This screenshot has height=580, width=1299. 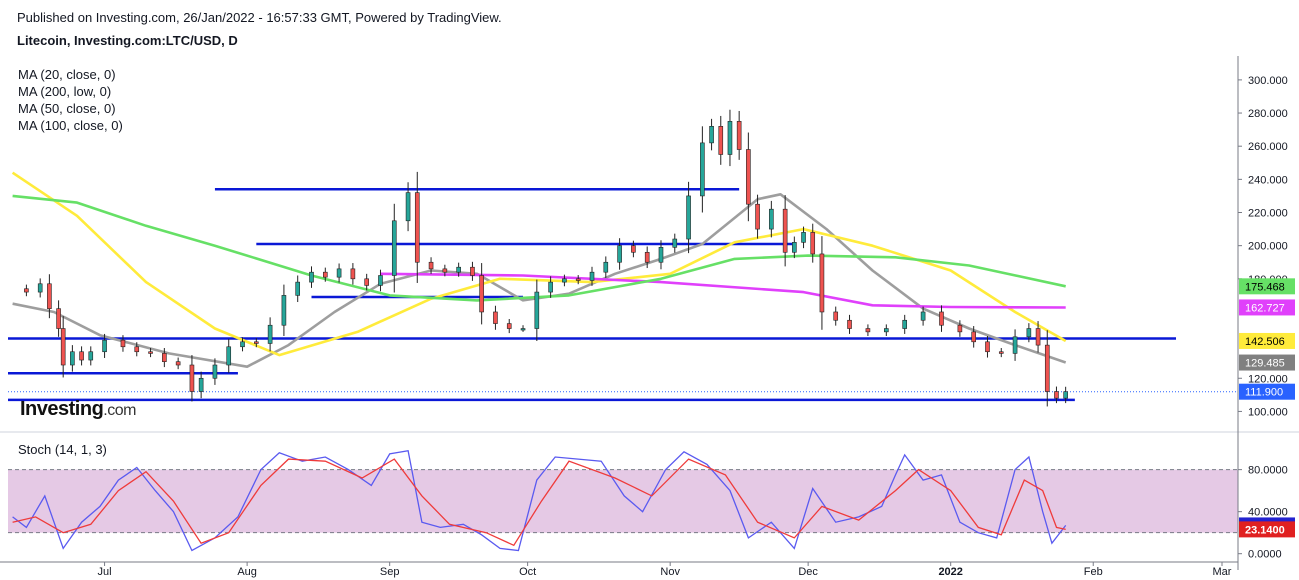 I want to click on stoch-badge, so click(x=1267, y=529).